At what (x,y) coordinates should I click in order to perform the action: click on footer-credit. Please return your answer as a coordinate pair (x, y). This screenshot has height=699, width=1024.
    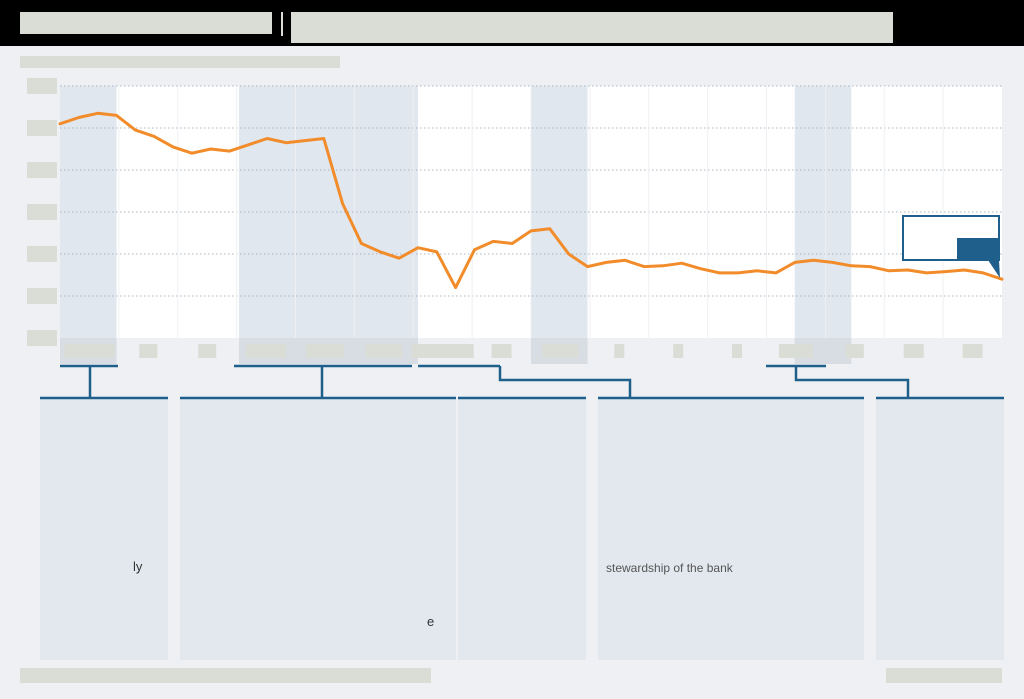
    Looking at the image, I should click on (944, 675).